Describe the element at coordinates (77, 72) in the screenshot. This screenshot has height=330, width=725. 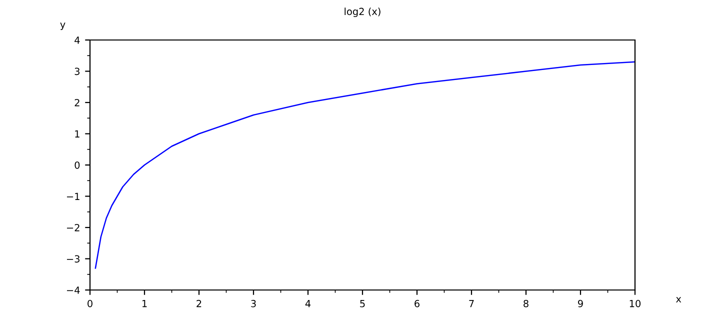
I see `y-tick-label: 3` at that location.